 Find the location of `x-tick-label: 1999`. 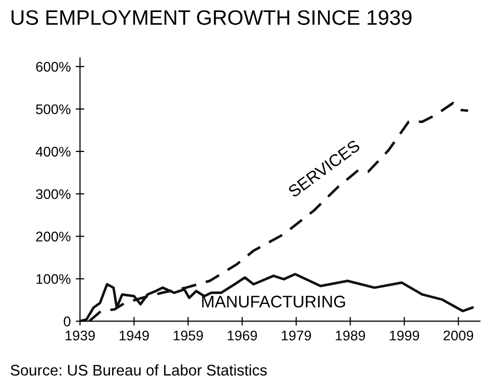

x-tick-label: 1999 is located at coordinates (405, 335).